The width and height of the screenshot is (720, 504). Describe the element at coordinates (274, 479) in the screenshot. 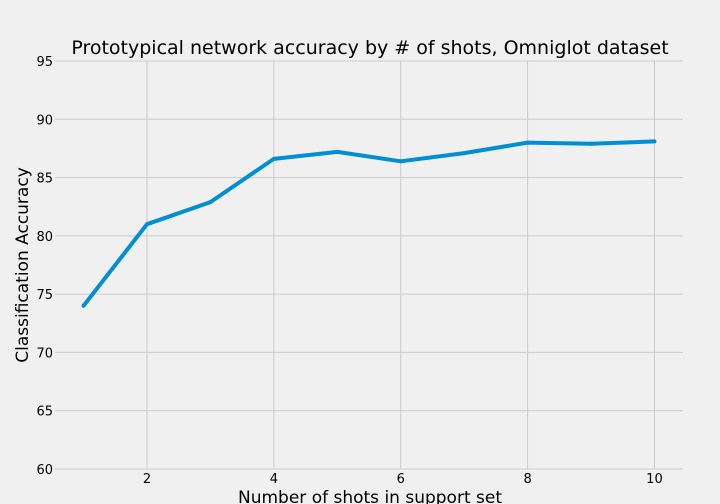

I see `x-tick-label: 4` at that location.